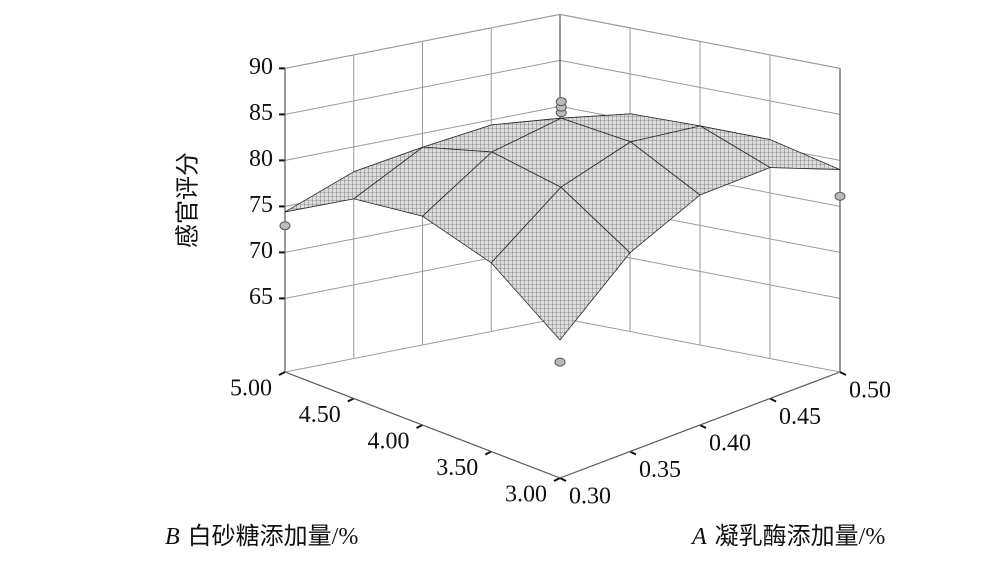 The width and height of the screenshot is (1005, 575). Describe the element at coordinates (870, 391) in the screenshot. I see `x-tick-label: 0.50` at that location.